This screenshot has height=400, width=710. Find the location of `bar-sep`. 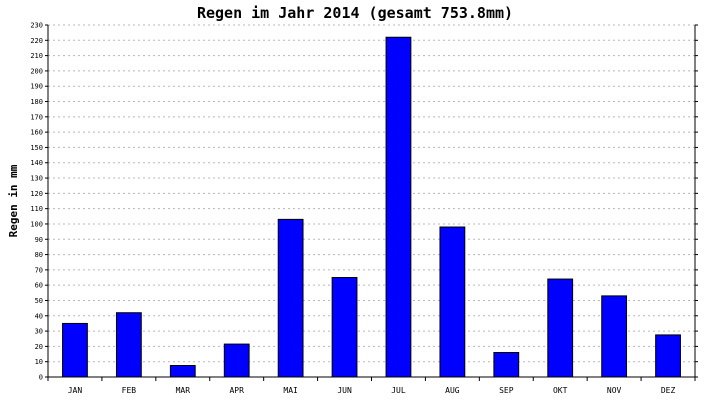

bar-sep is located at coordinates (506, 365).